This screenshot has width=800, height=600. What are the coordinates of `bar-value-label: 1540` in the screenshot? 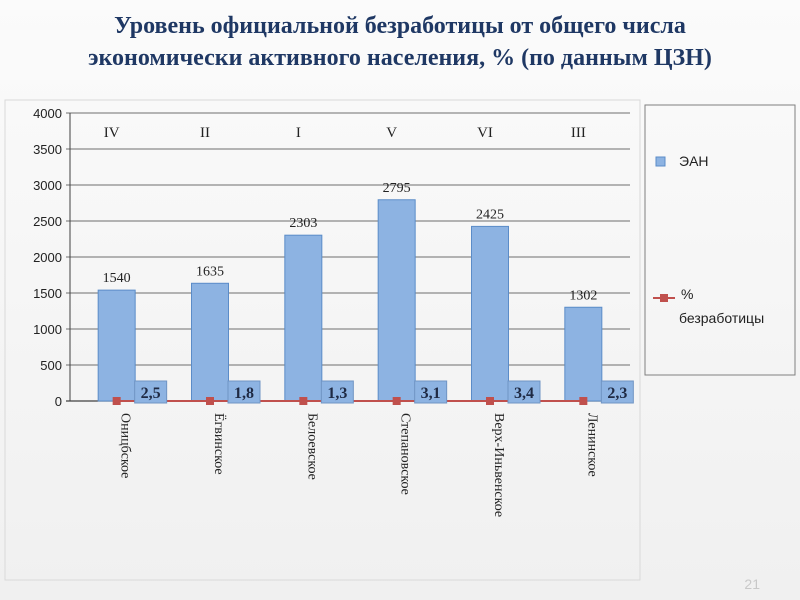 It's located at (117, 278).